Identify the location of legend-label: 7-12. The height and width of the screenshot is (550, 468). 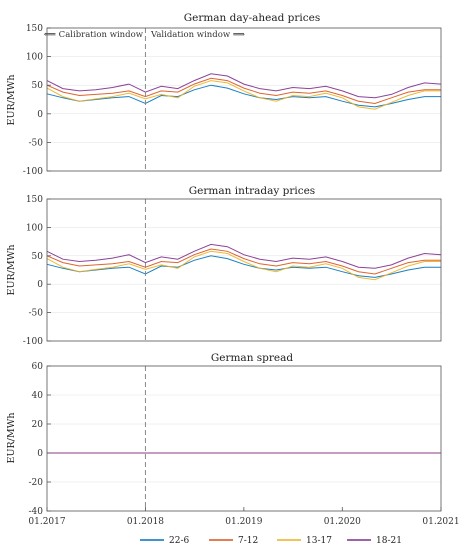
(248, 541).